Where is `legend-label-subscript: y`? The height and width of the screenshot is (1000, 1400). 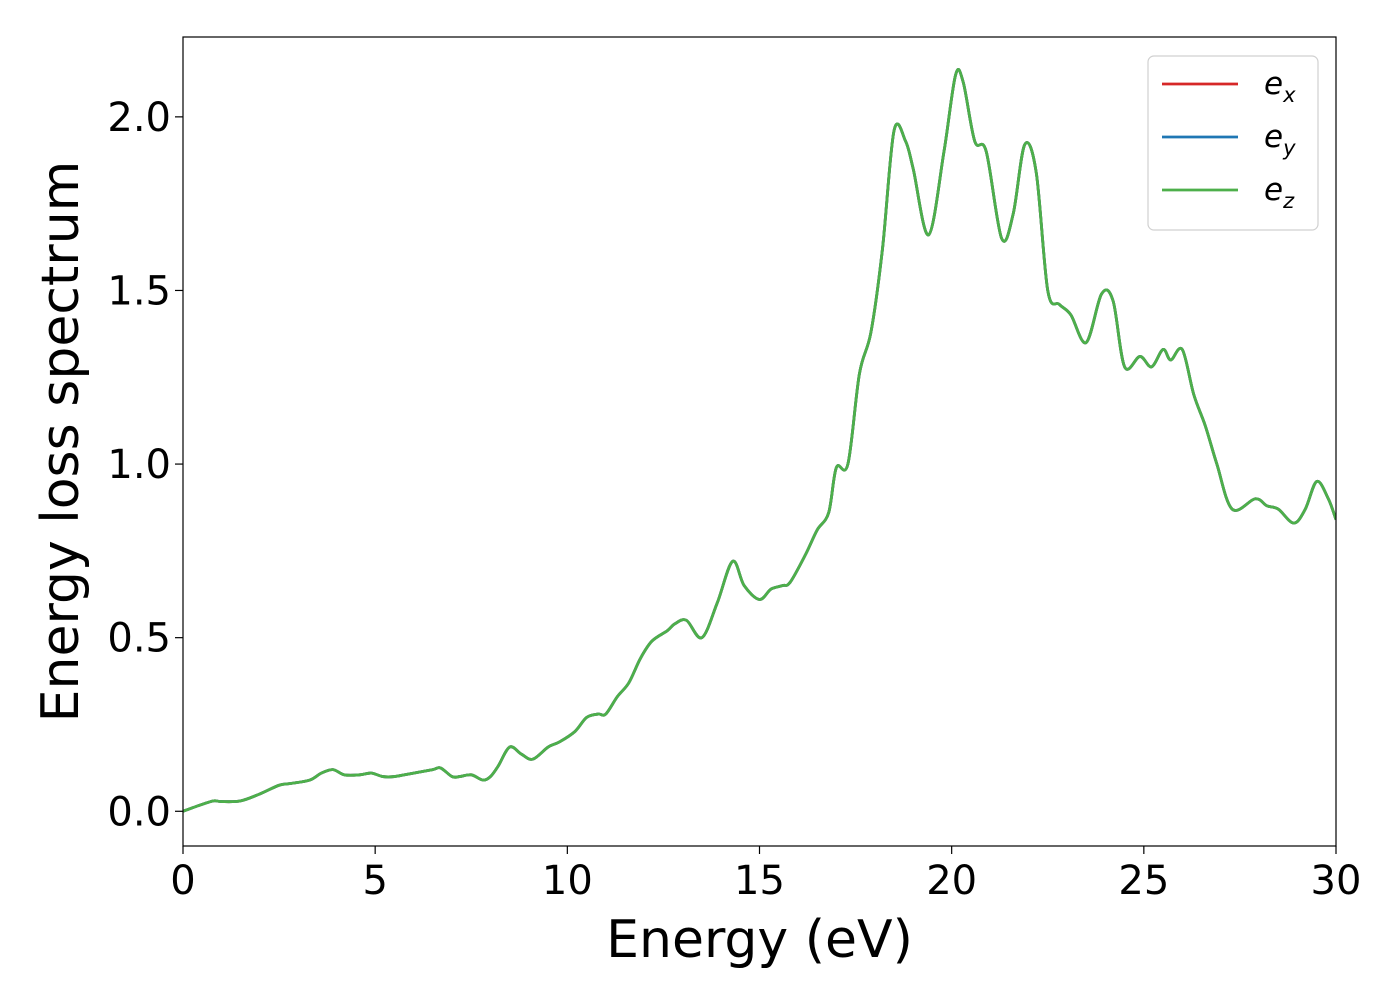 legend-label-subscript: y is located at coordinates (1289, 148).